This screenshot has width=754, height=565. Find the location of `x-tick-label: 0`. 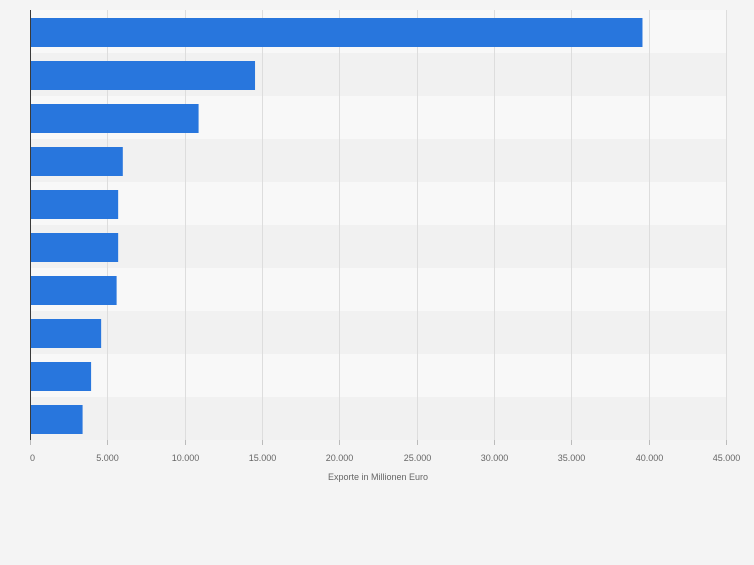

x-tick-label: 0 is located at coordinates (32, 458).